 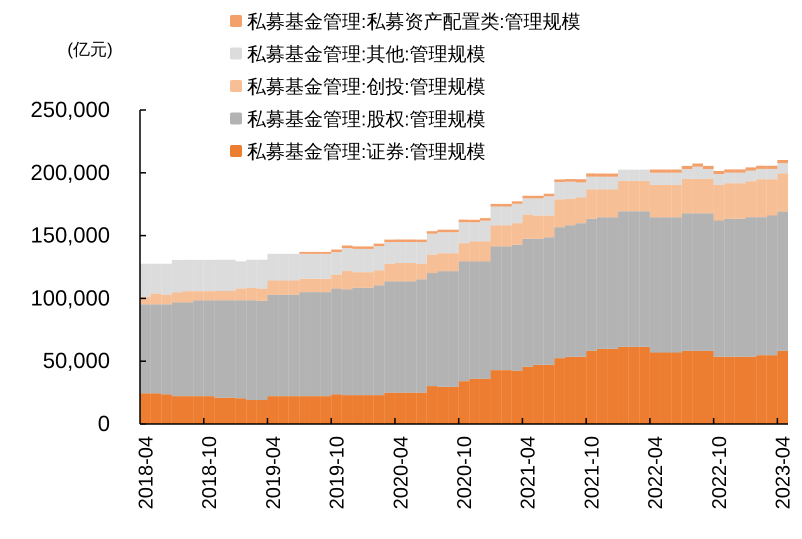 What do you see at coordinates (366, 87) in the screenshot?
I see `legend-label: 私募基金管理:创投:管理规模` at bounding box center [366, 87].